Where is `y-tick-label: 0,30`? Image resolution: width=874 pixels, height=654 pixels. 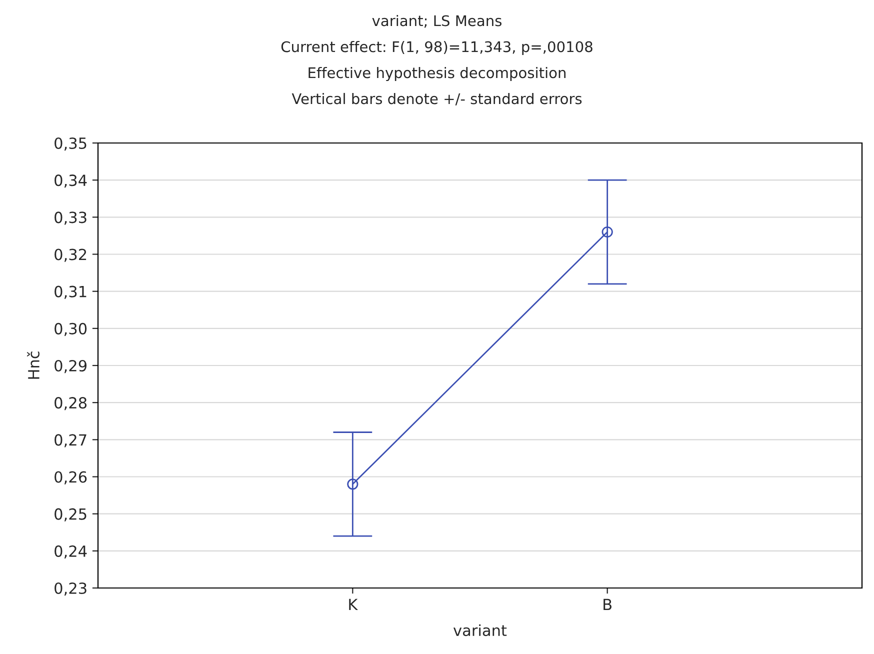 y-tick-label: 0,30 is located at coordinates (70, 329).